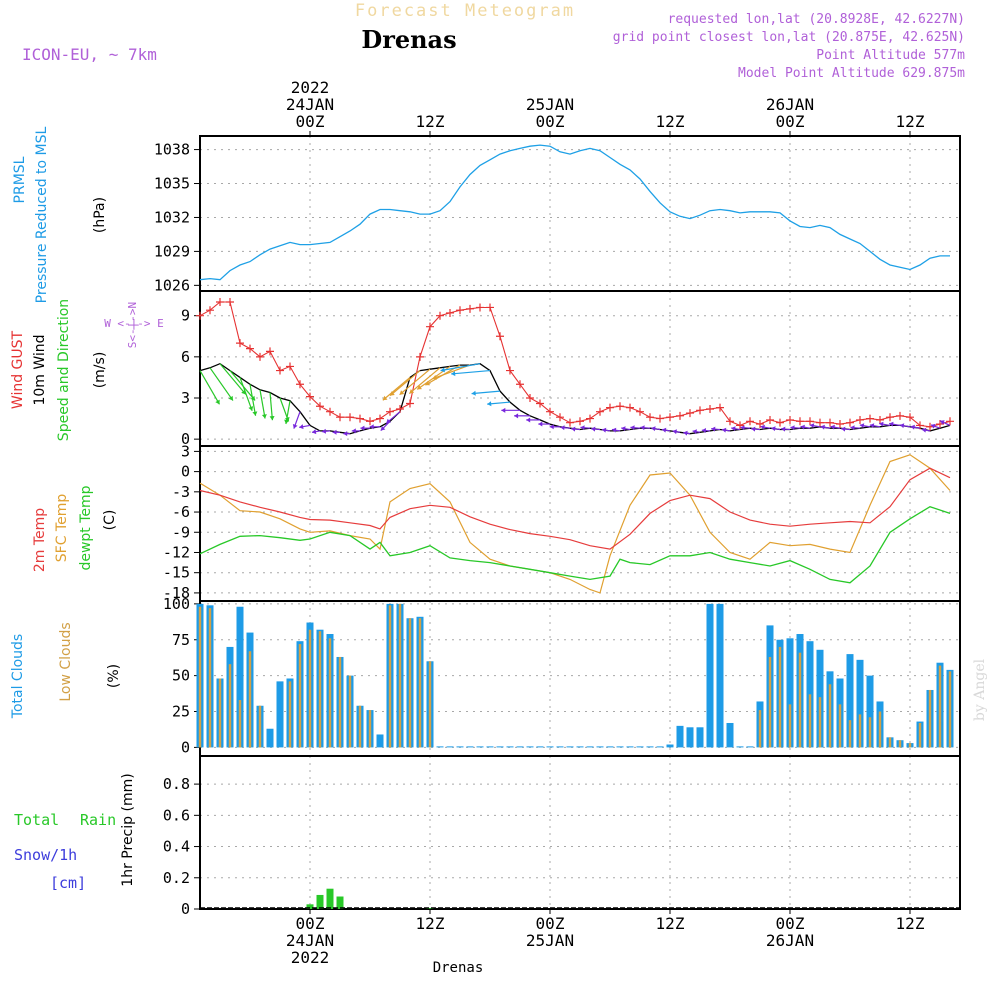  I want to click on cloud-unit: (%), so click(114, 676).